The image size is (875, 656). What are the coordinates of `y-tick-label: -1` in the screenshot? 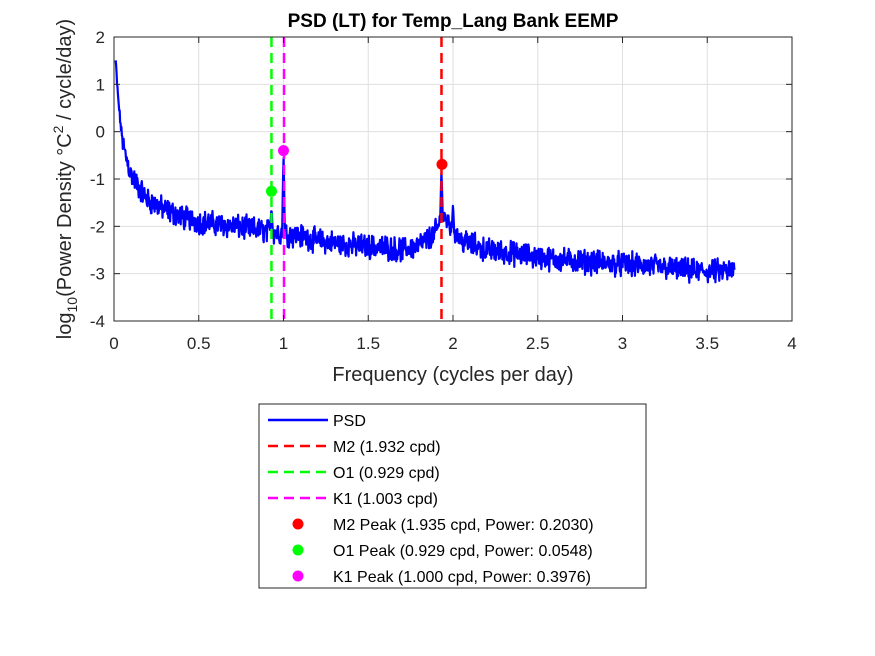 It's located at (97, 179).